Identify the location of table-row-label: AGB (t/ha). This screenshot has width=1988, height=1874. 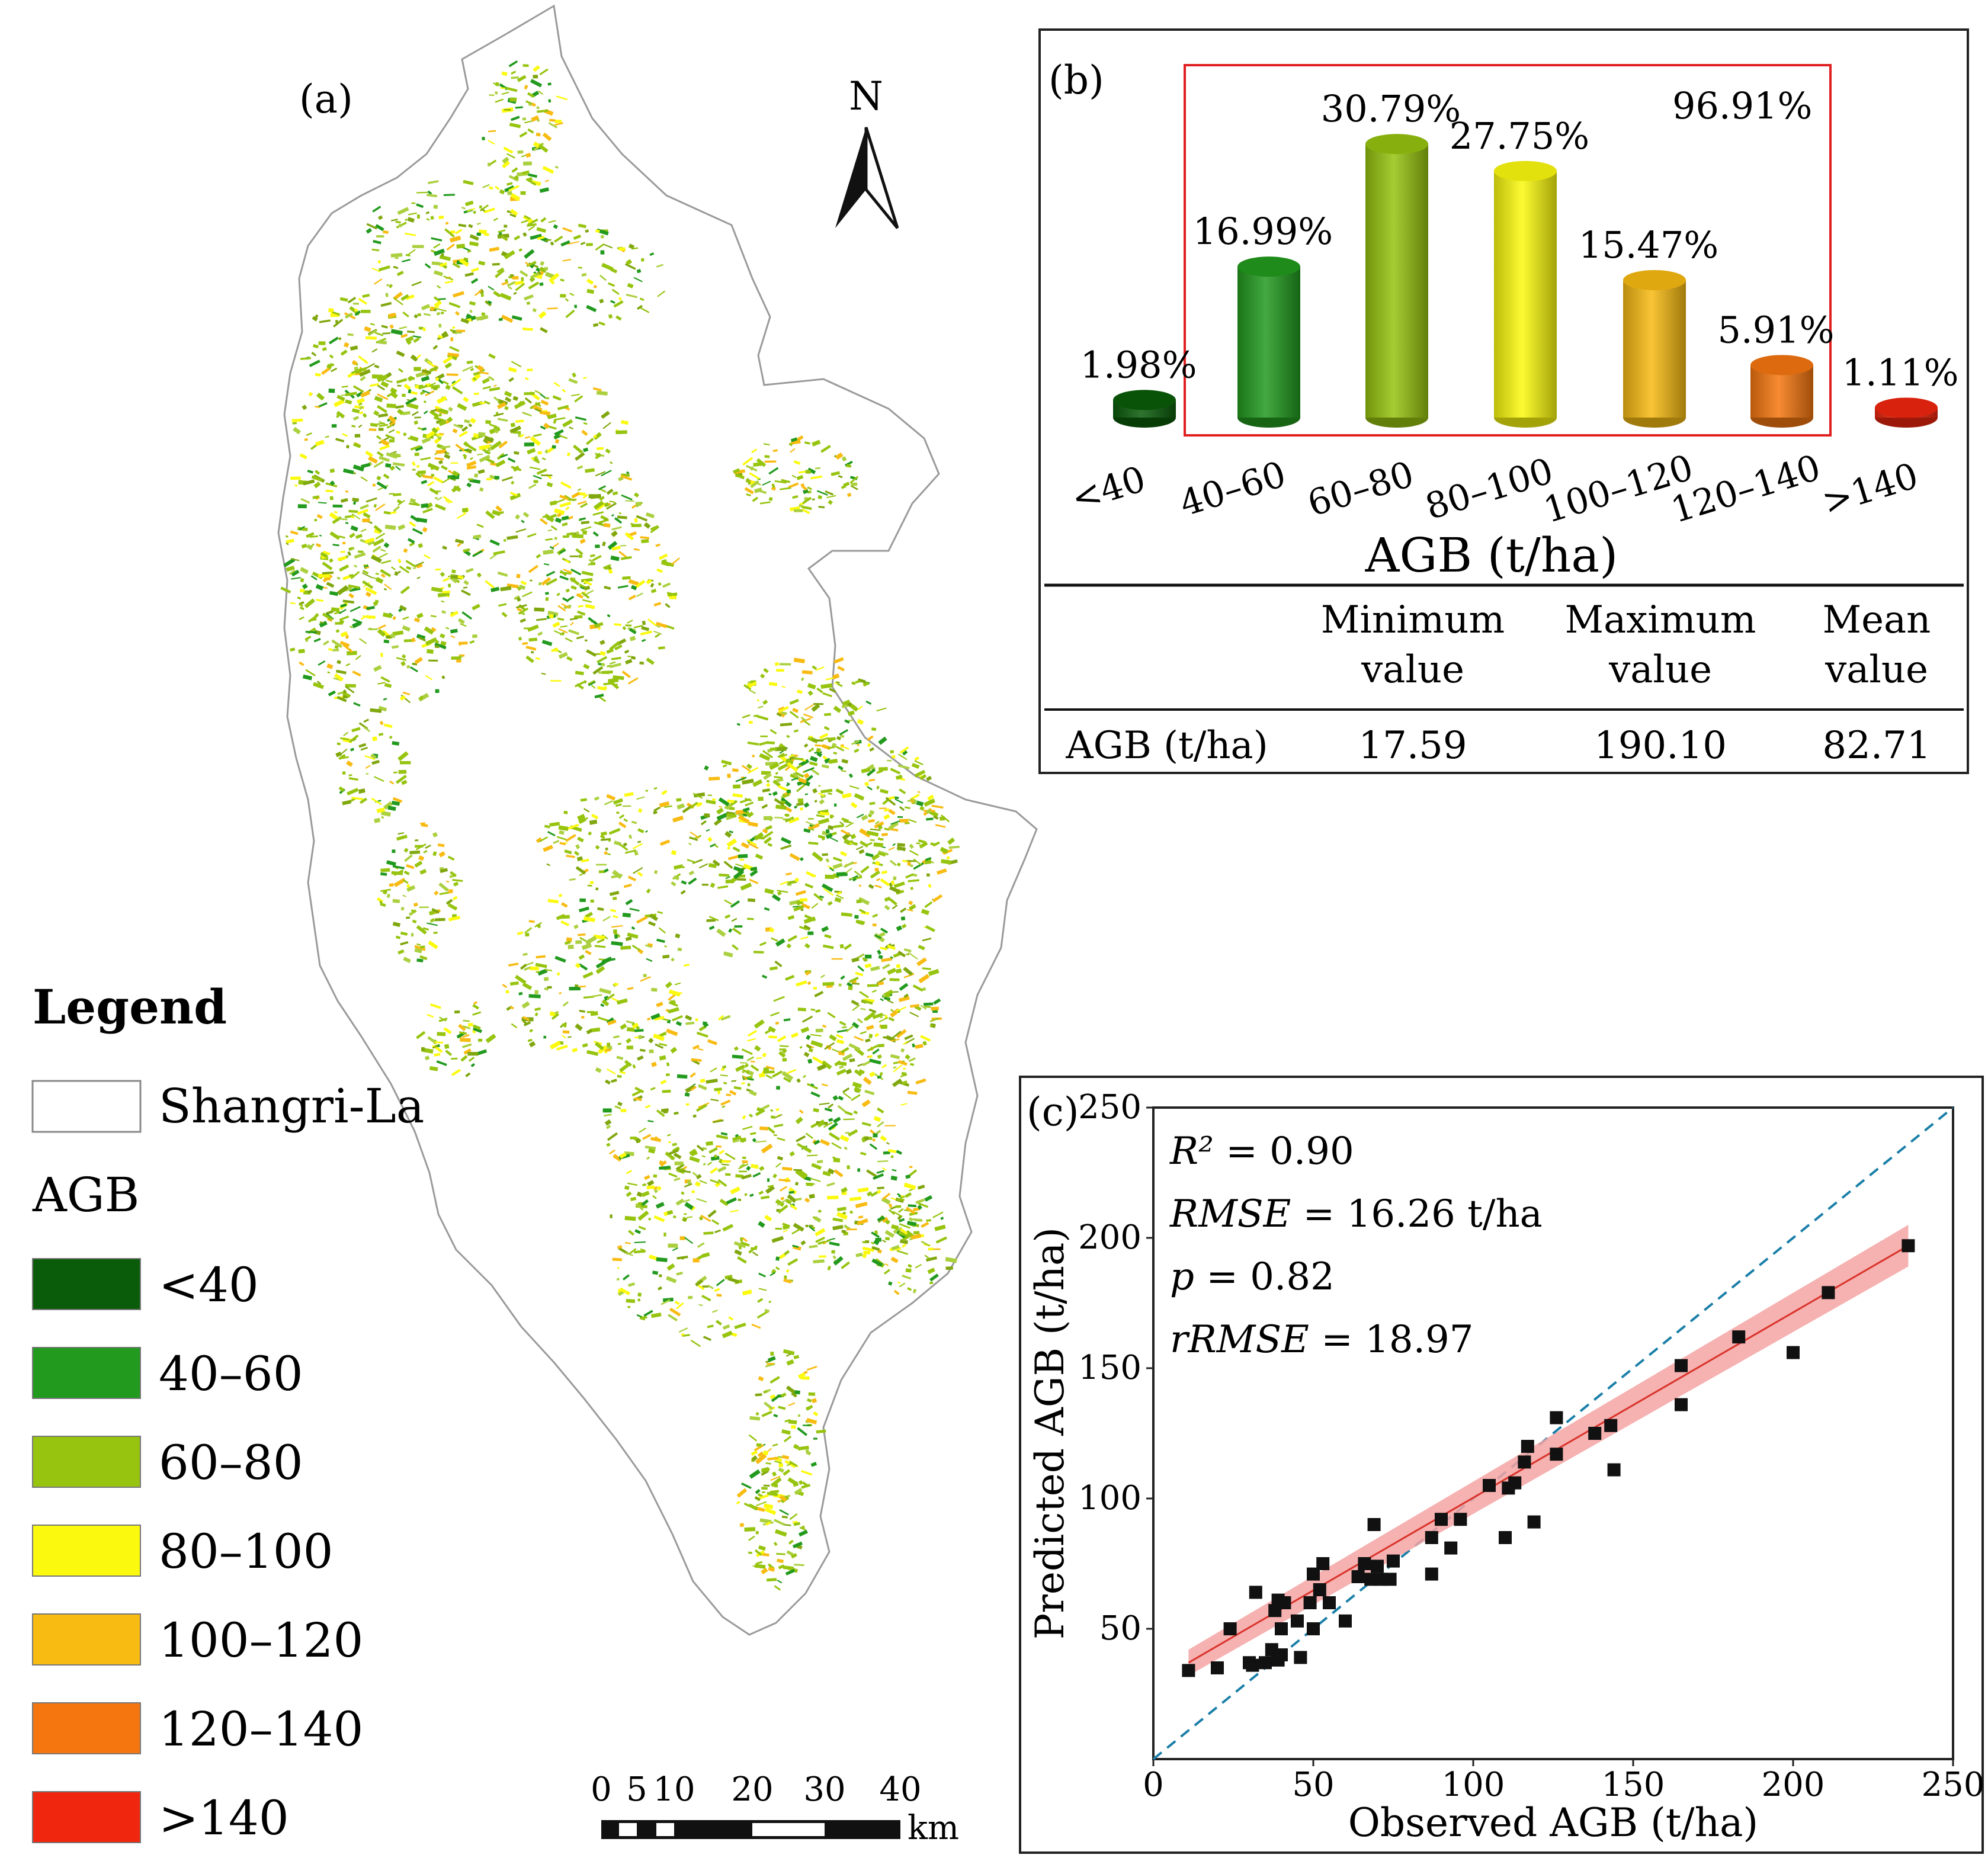
(1166, 746).